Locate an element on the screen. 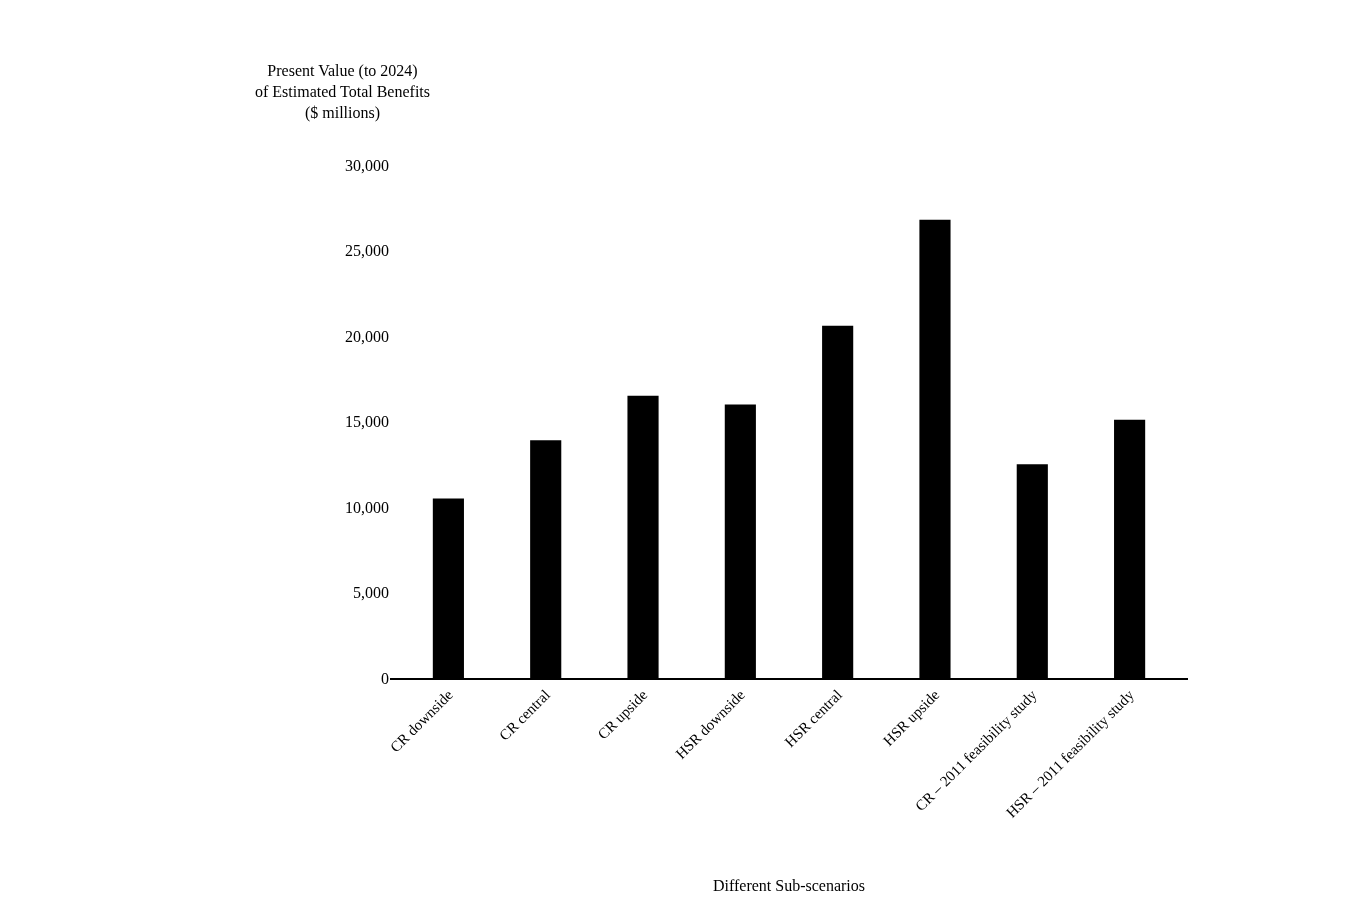 The height and width of the screenshot is (904, 1368). y-axis-title: Present Value (to 2024) of Estimated Total Benefits ($ millions) is located at coordinates (342, 92).